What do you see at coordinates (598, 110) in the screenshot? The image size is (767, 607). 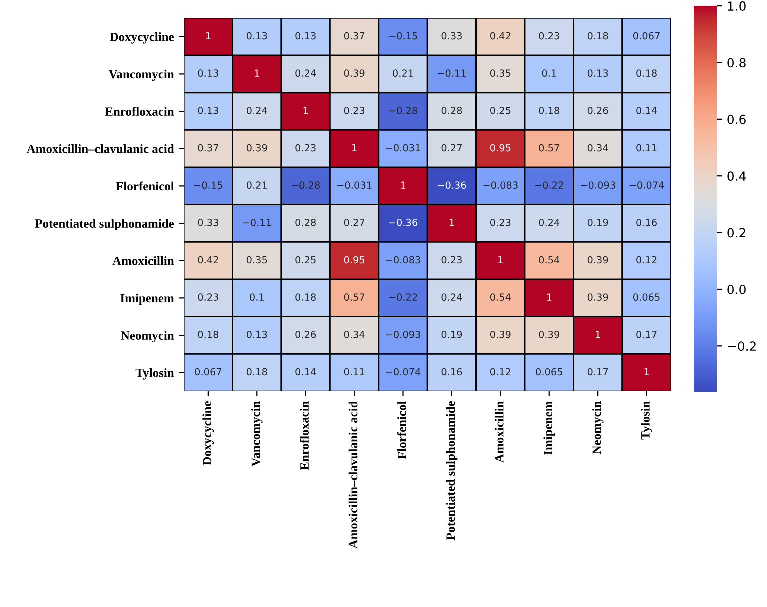 I see `data-label: 0.26` at bounding box center [598, 110].